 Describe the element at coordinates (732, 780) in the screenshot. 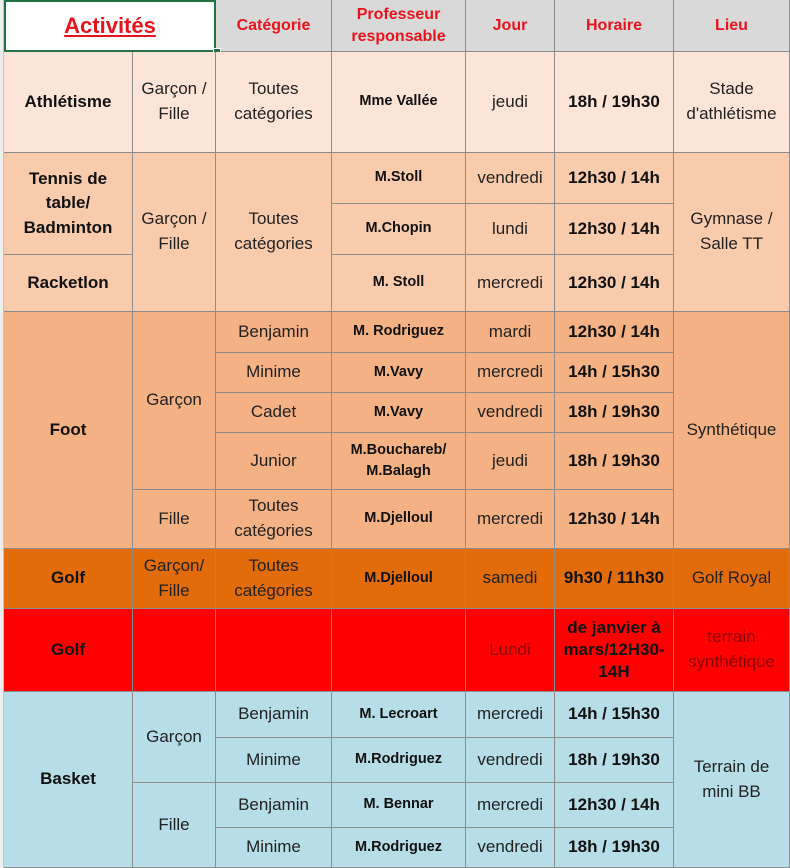

I see `cell-lieu: Terrain de mini BB` at that location.